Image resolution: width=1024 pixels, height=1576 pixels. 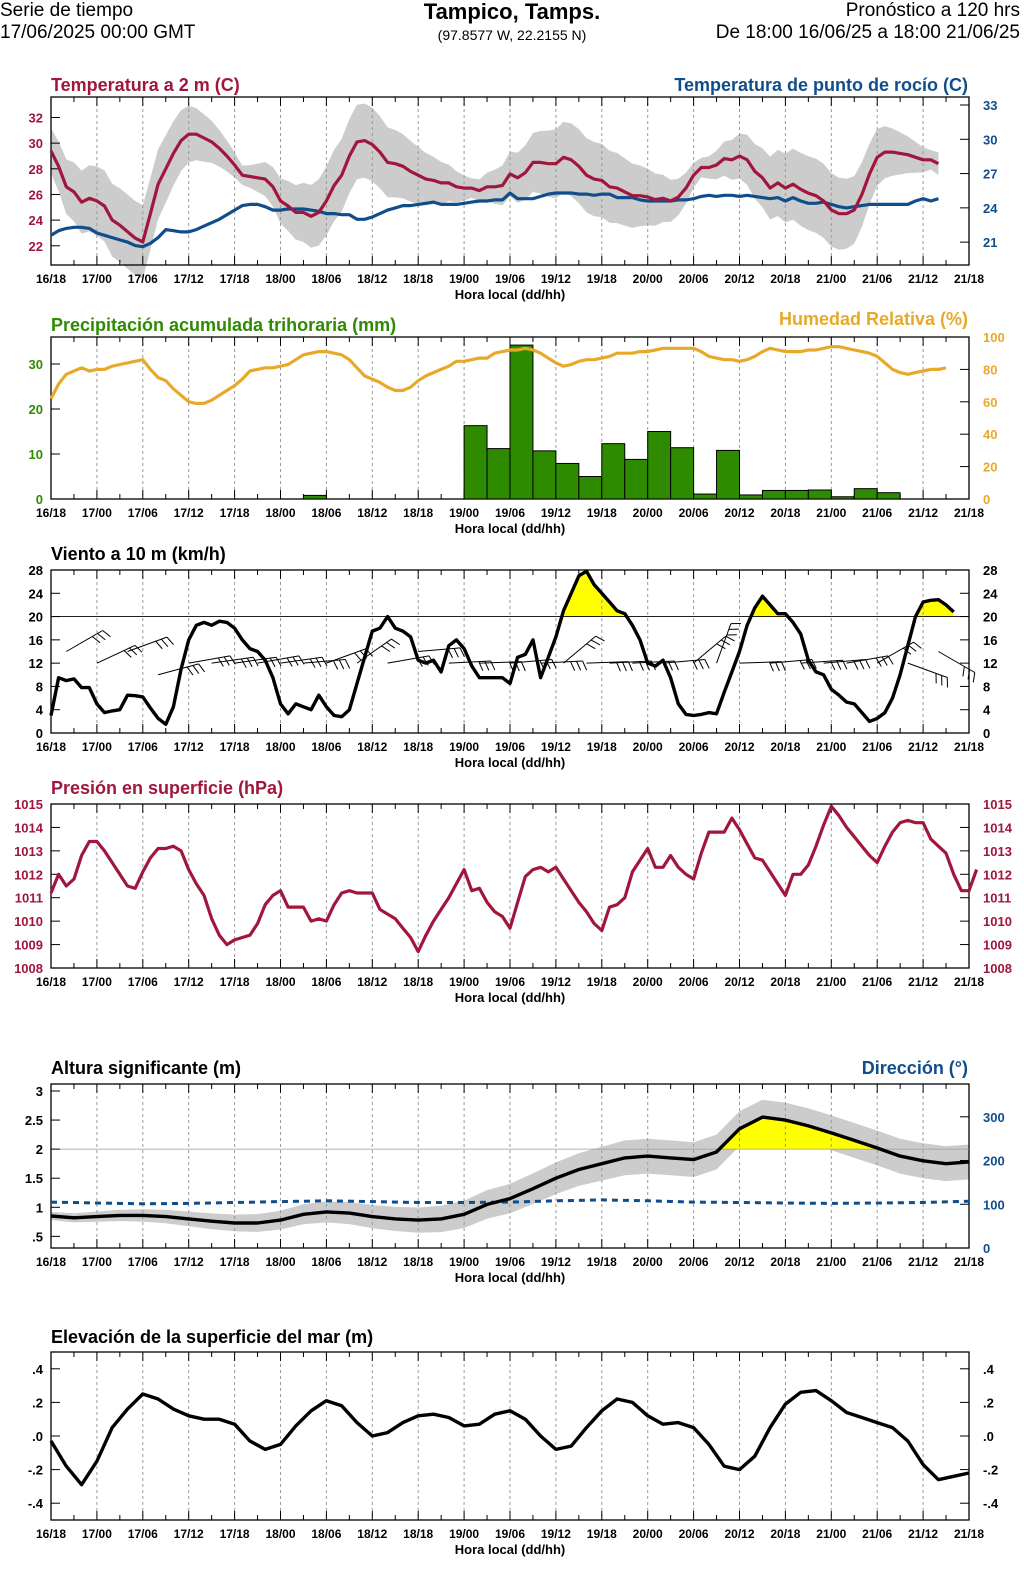 What do you see at coordinates (510, 1166) in the screenshot?
I see `plot-frame` at bounding box center [510, 1166].